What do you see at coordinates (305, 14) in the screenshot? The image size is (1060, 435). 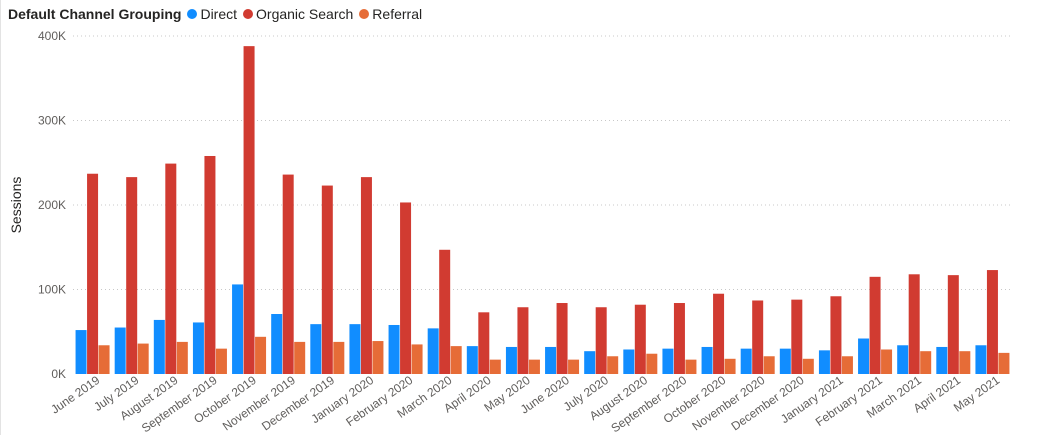 I see `legend-label-organic-search: Organic Search` at bounding box center [305, 14].